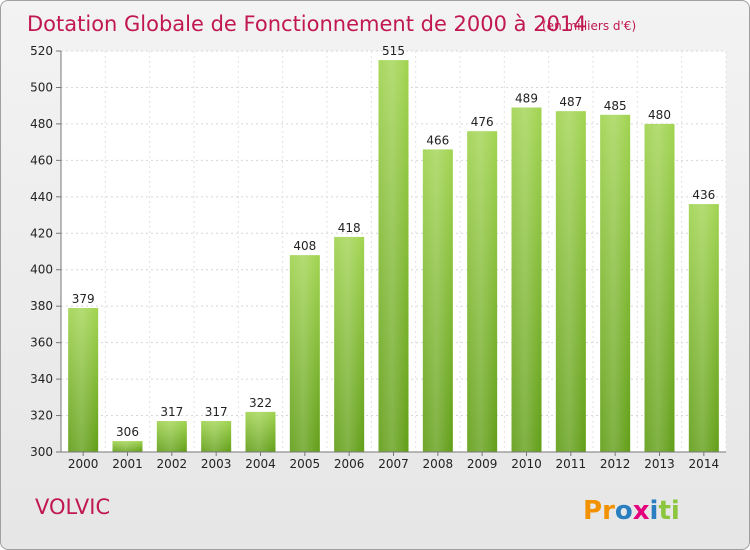 This screenshot has height=550, width=750. What do you see at coordinates (305, 464) in the screenshot?
I see `x-tick-label: 2005` at bounding box center [305, 464].